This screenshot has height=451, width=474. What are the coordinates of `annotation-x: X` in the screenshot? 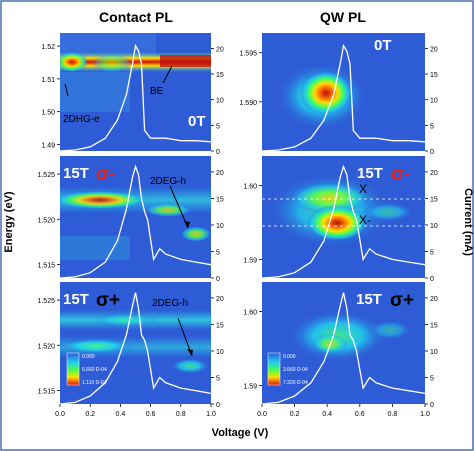 It's located at (363, 189).